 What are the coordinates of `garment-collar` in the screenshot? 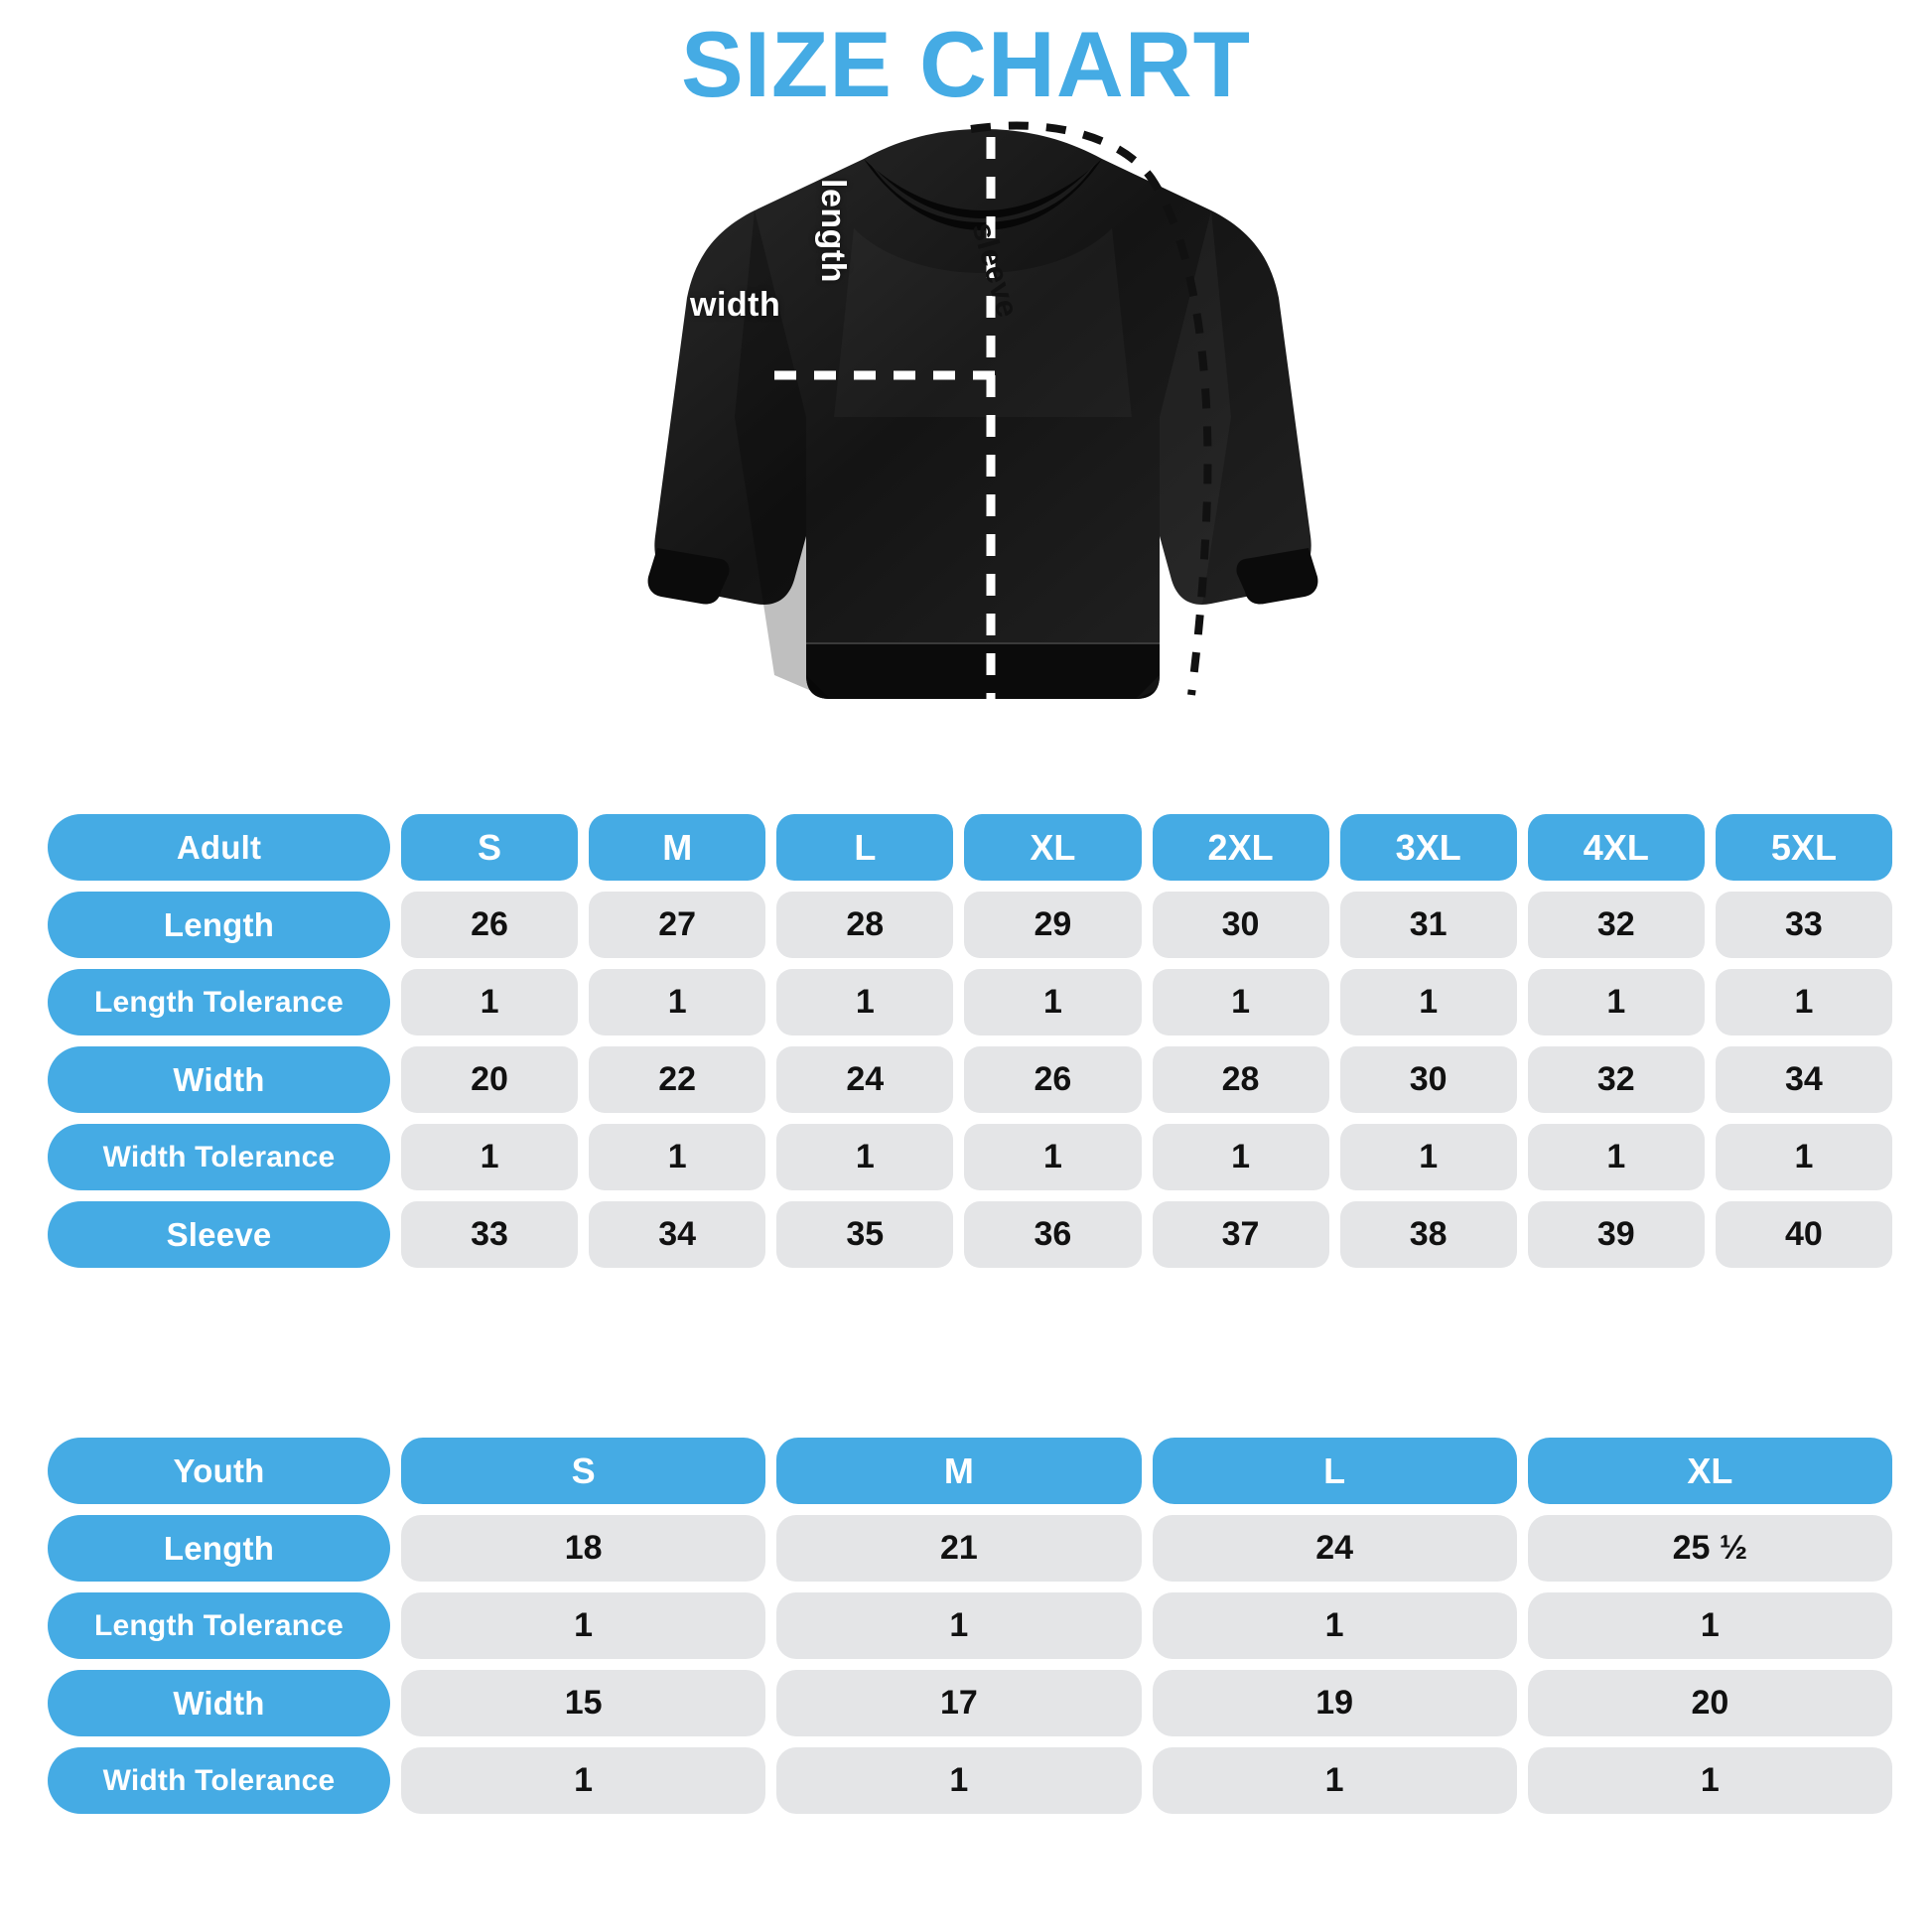 It's located at (983, 195).